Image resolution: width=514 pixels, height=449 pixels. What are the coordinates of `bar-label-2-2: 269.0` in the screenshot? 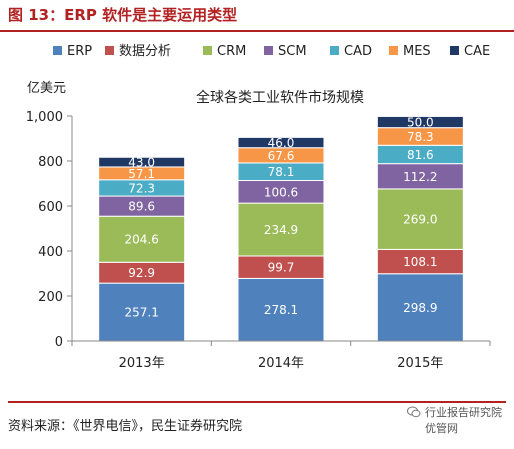 It's located at (420, 220).